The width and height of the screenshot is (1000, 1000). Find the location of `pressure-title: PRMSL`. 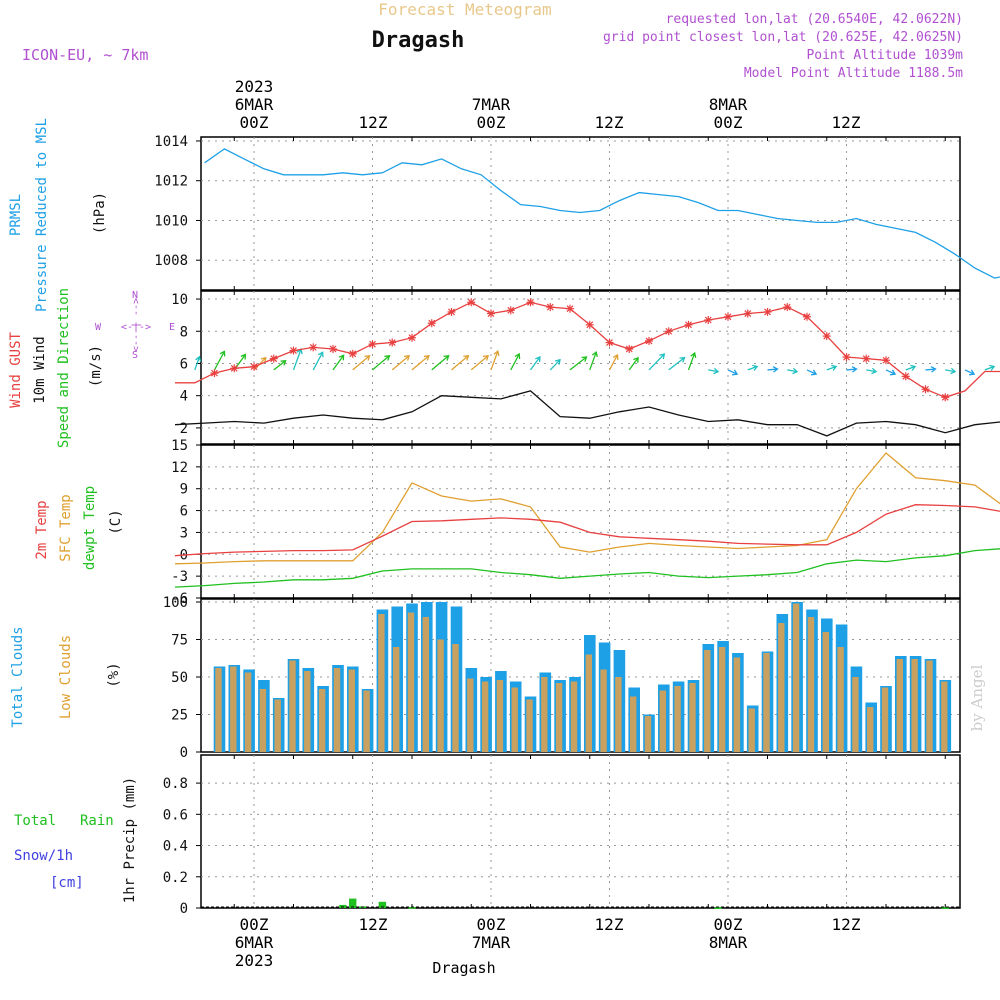

pressure-title: PRMSL is located at coordinates (16, 215).